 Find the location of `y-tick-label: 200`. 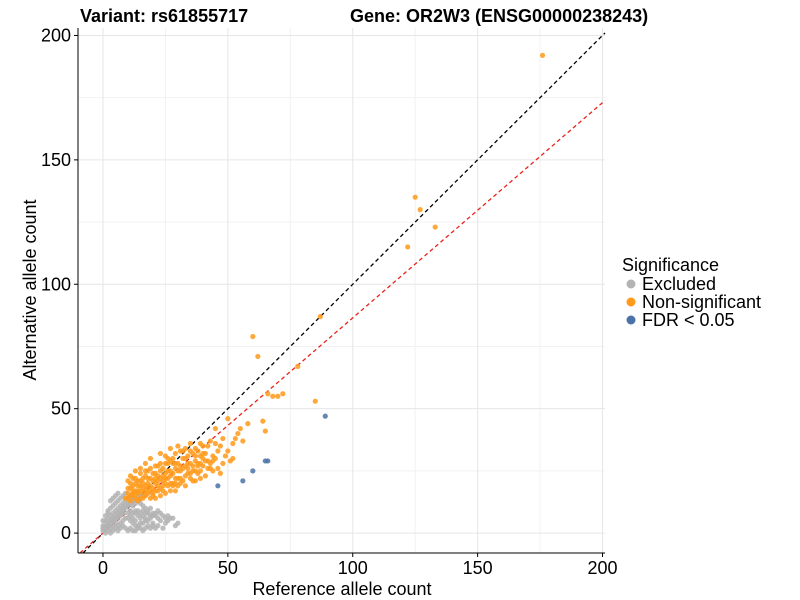

y-tick-label: 200 is located at coordinates (56, 35).